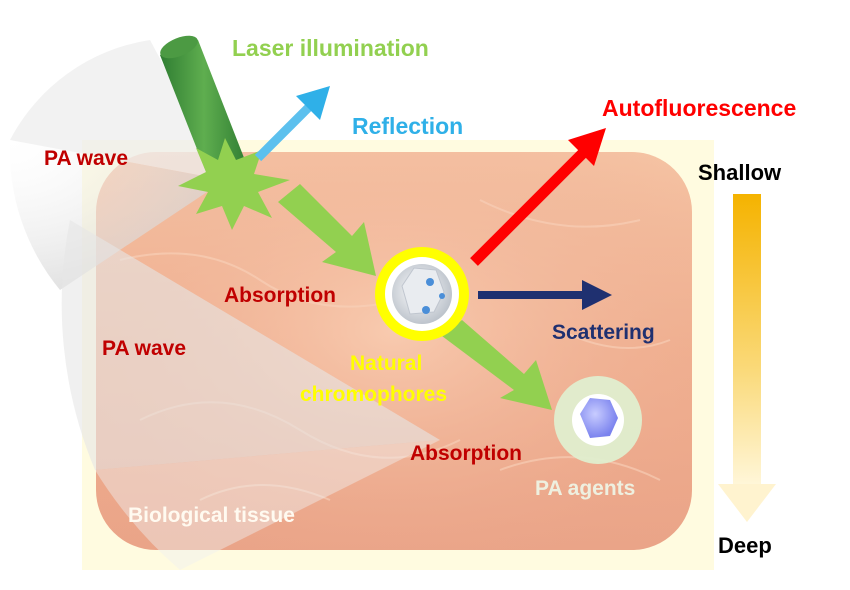 Image resolution: width=850 pixels, height=590 pixels. What do you see at coordinates (373, 394) in the screenshot?
I see `natural-chromophores-label-line2: chromophores` at bounding box center [373, 394].